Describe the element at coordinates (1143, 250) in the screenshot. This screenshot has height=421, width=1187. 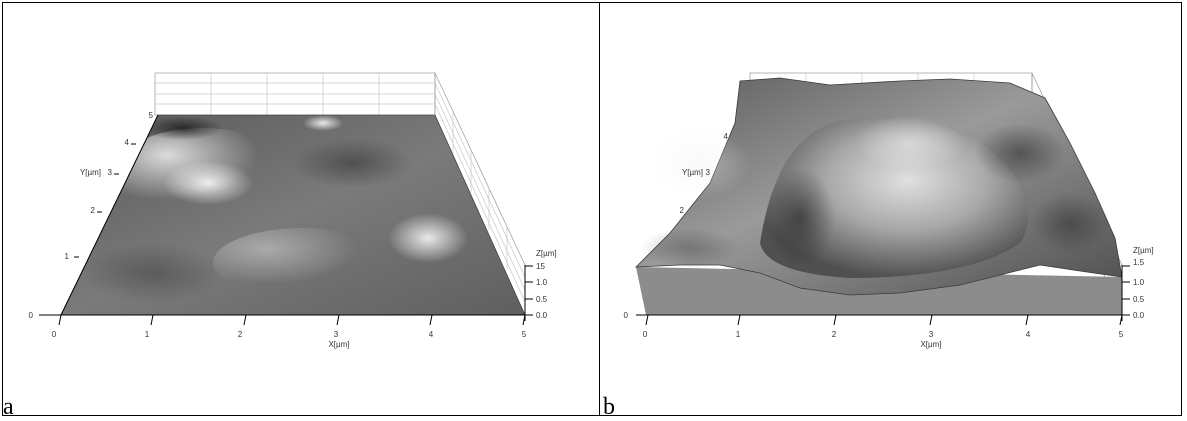
I see `z-axis-title-b: Z[µm]` at that location.